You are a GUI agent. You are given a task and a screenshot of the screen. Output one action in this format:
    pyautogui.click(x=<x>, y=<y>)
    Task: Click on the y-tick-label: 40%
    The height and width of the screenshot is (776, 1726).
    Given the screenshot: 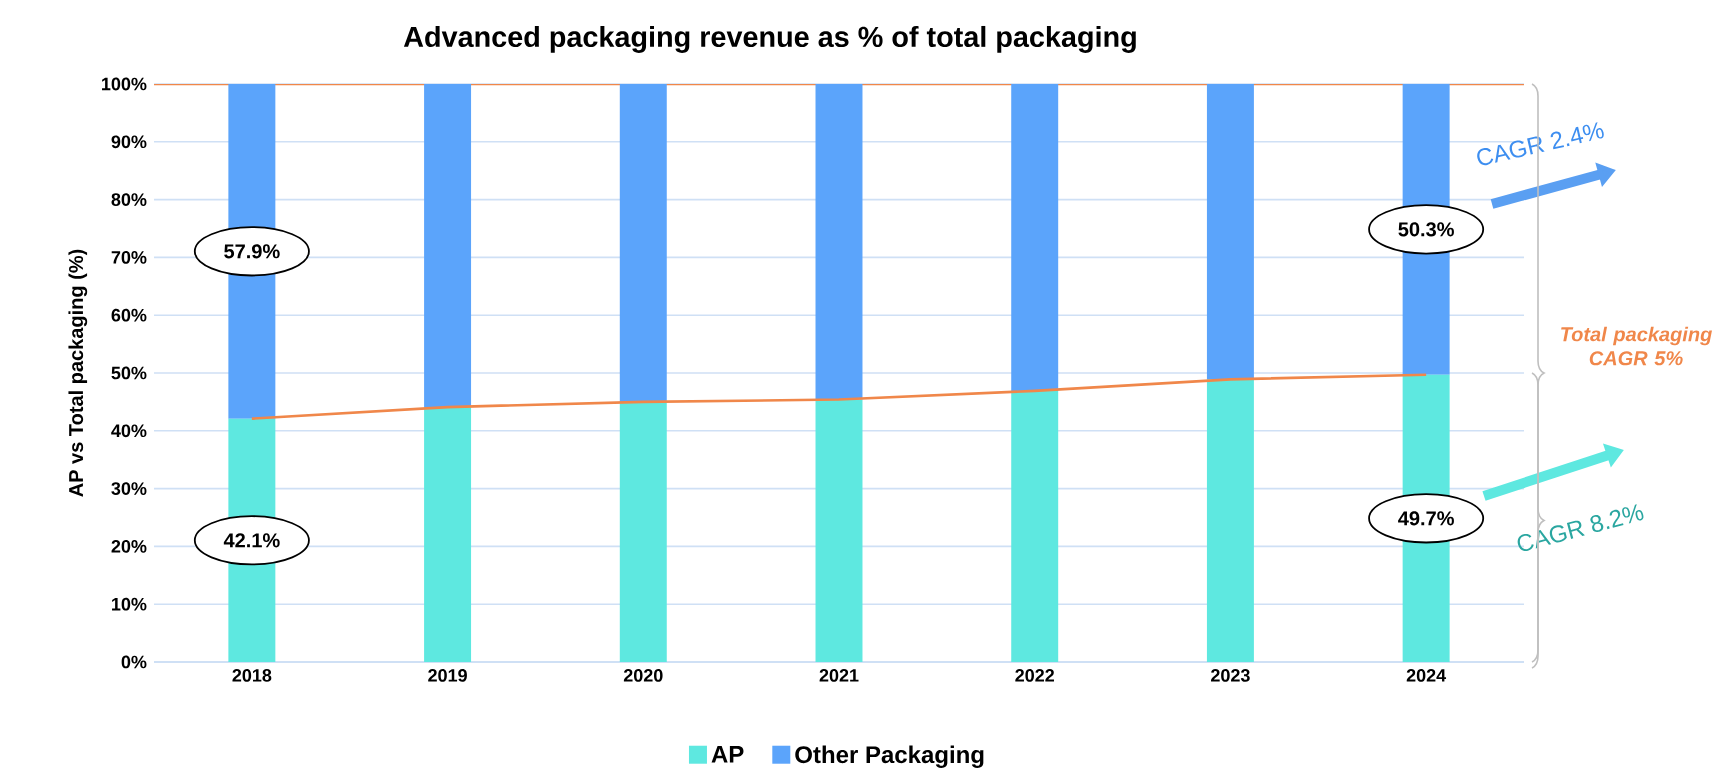 What is the action you would take?
    pyautogui.click(x=129, y=431)
    